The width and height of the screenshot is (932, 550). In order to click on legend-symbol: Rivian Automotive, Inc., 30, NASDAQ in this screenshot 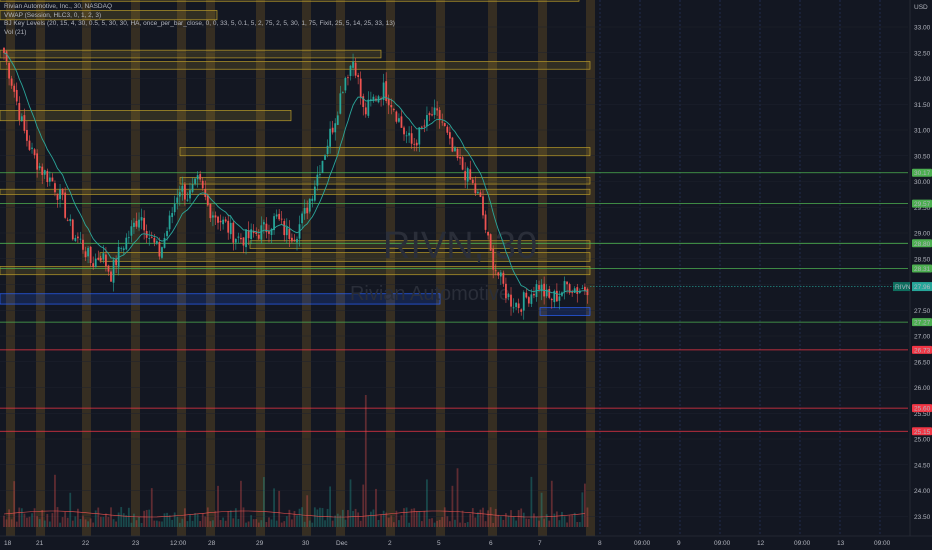, I will do `click(58, 6)`.